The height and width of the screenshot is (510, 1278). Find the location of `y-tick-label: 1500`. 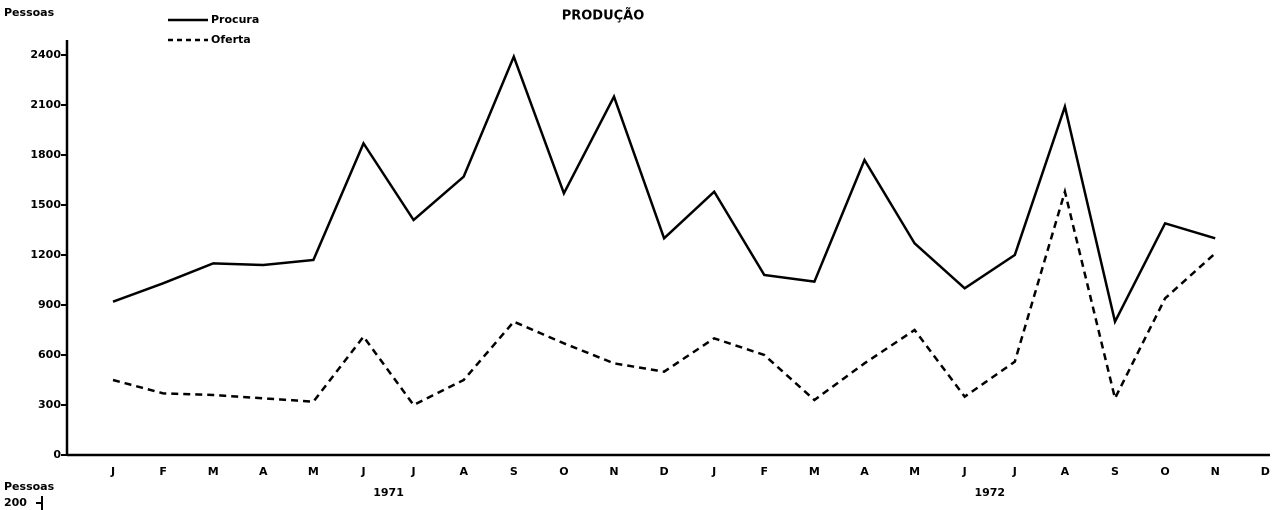

y-tick-label: 1500 is located at coordinates (45, 204).